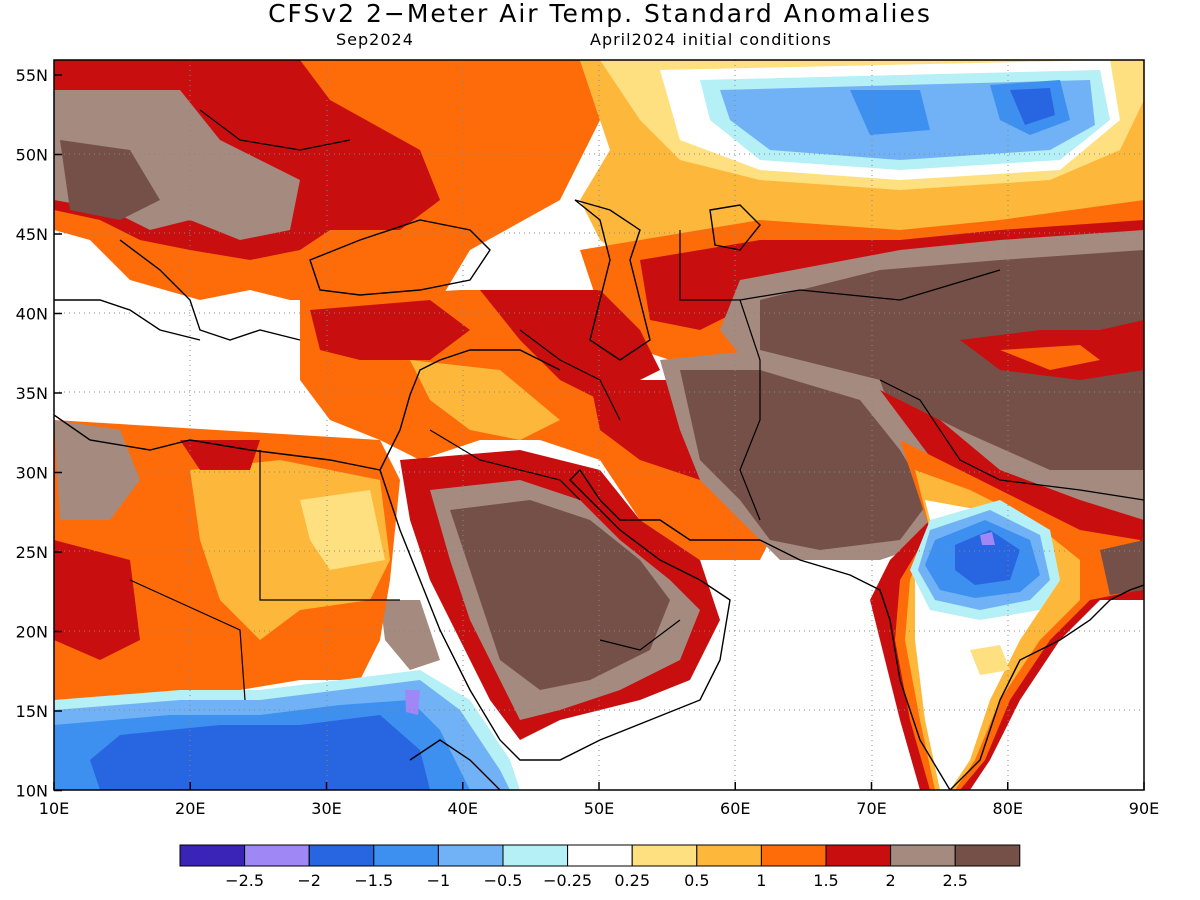  What do you see at coordinates (190, 808) in the screenshot?
I see `lon-tick-label: 20E` at bounding box center [190, 808].